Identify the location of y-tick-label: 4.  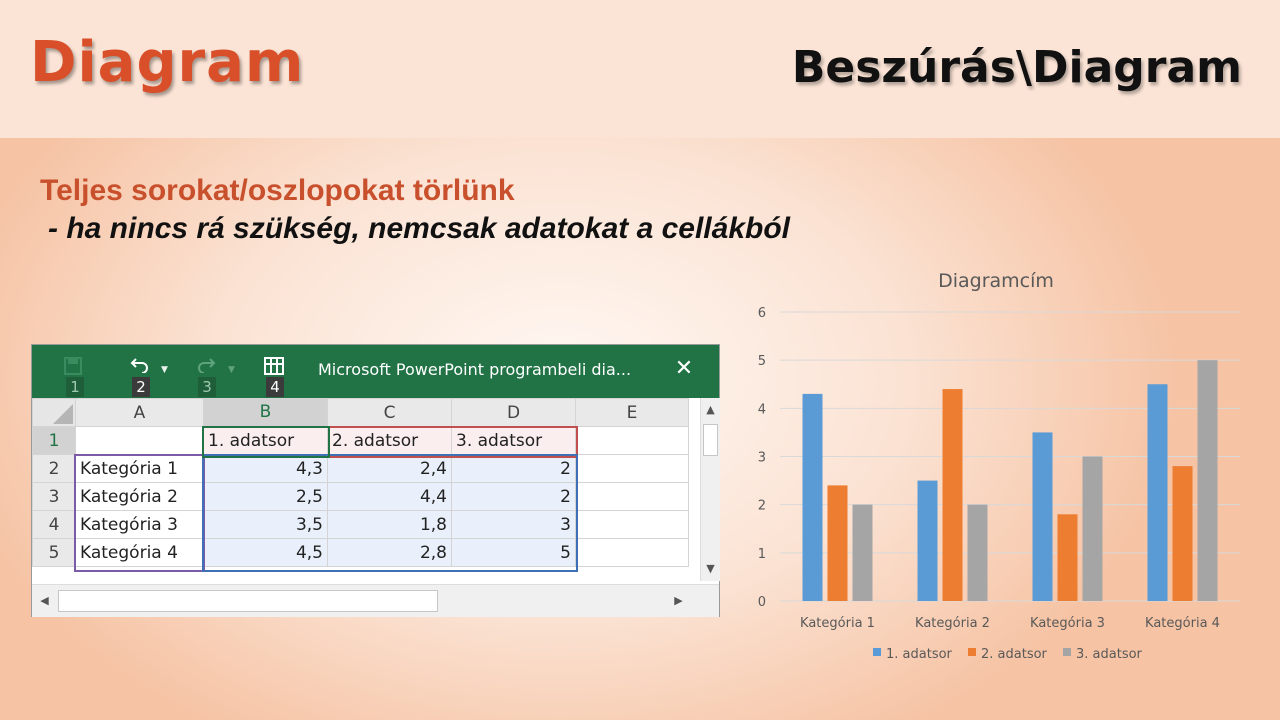
(762, 409).